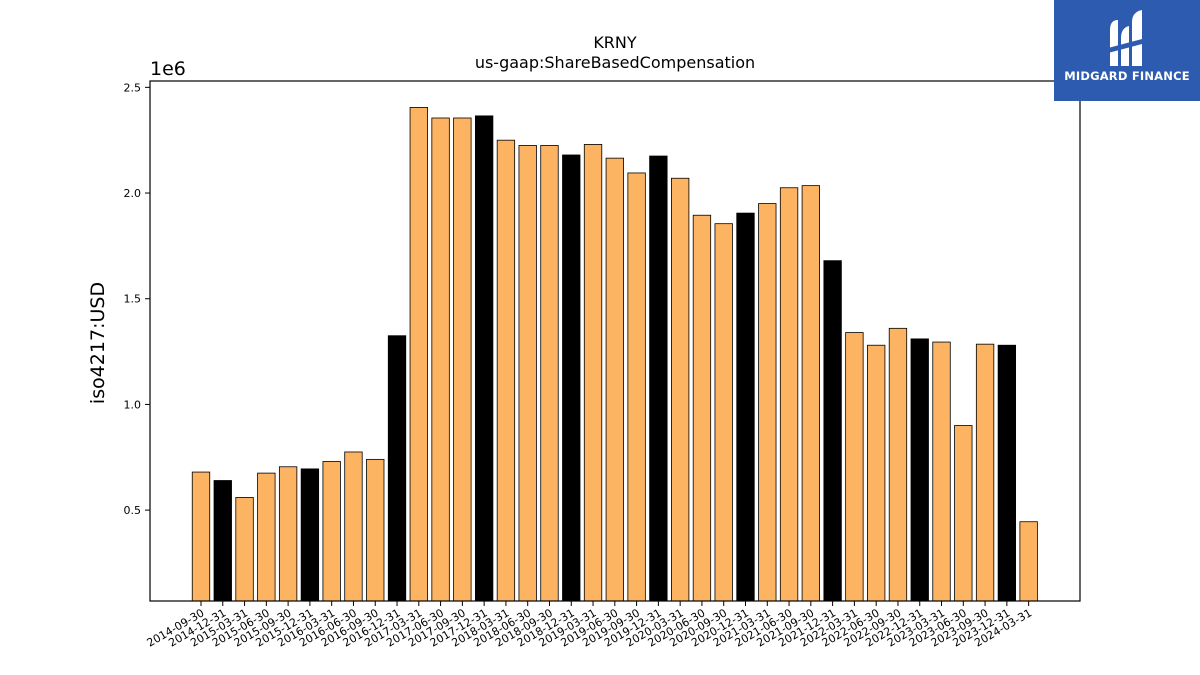  I want to click on y-axis-label: iso4217:USD, so click(98, 343).